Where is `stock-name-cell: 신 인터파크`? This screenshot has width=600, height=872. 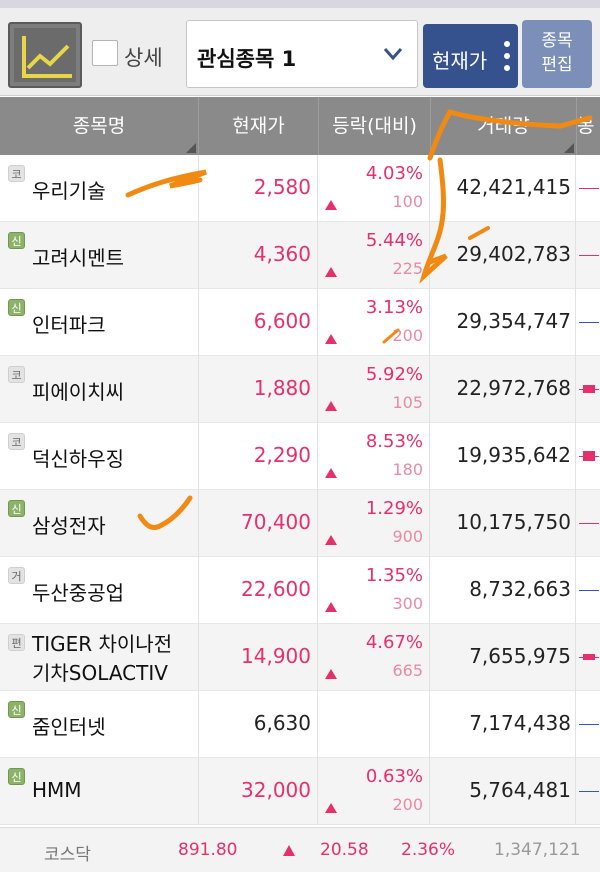
stock-name-cell: 신 인터파크 is located at coordinates (99, 322).